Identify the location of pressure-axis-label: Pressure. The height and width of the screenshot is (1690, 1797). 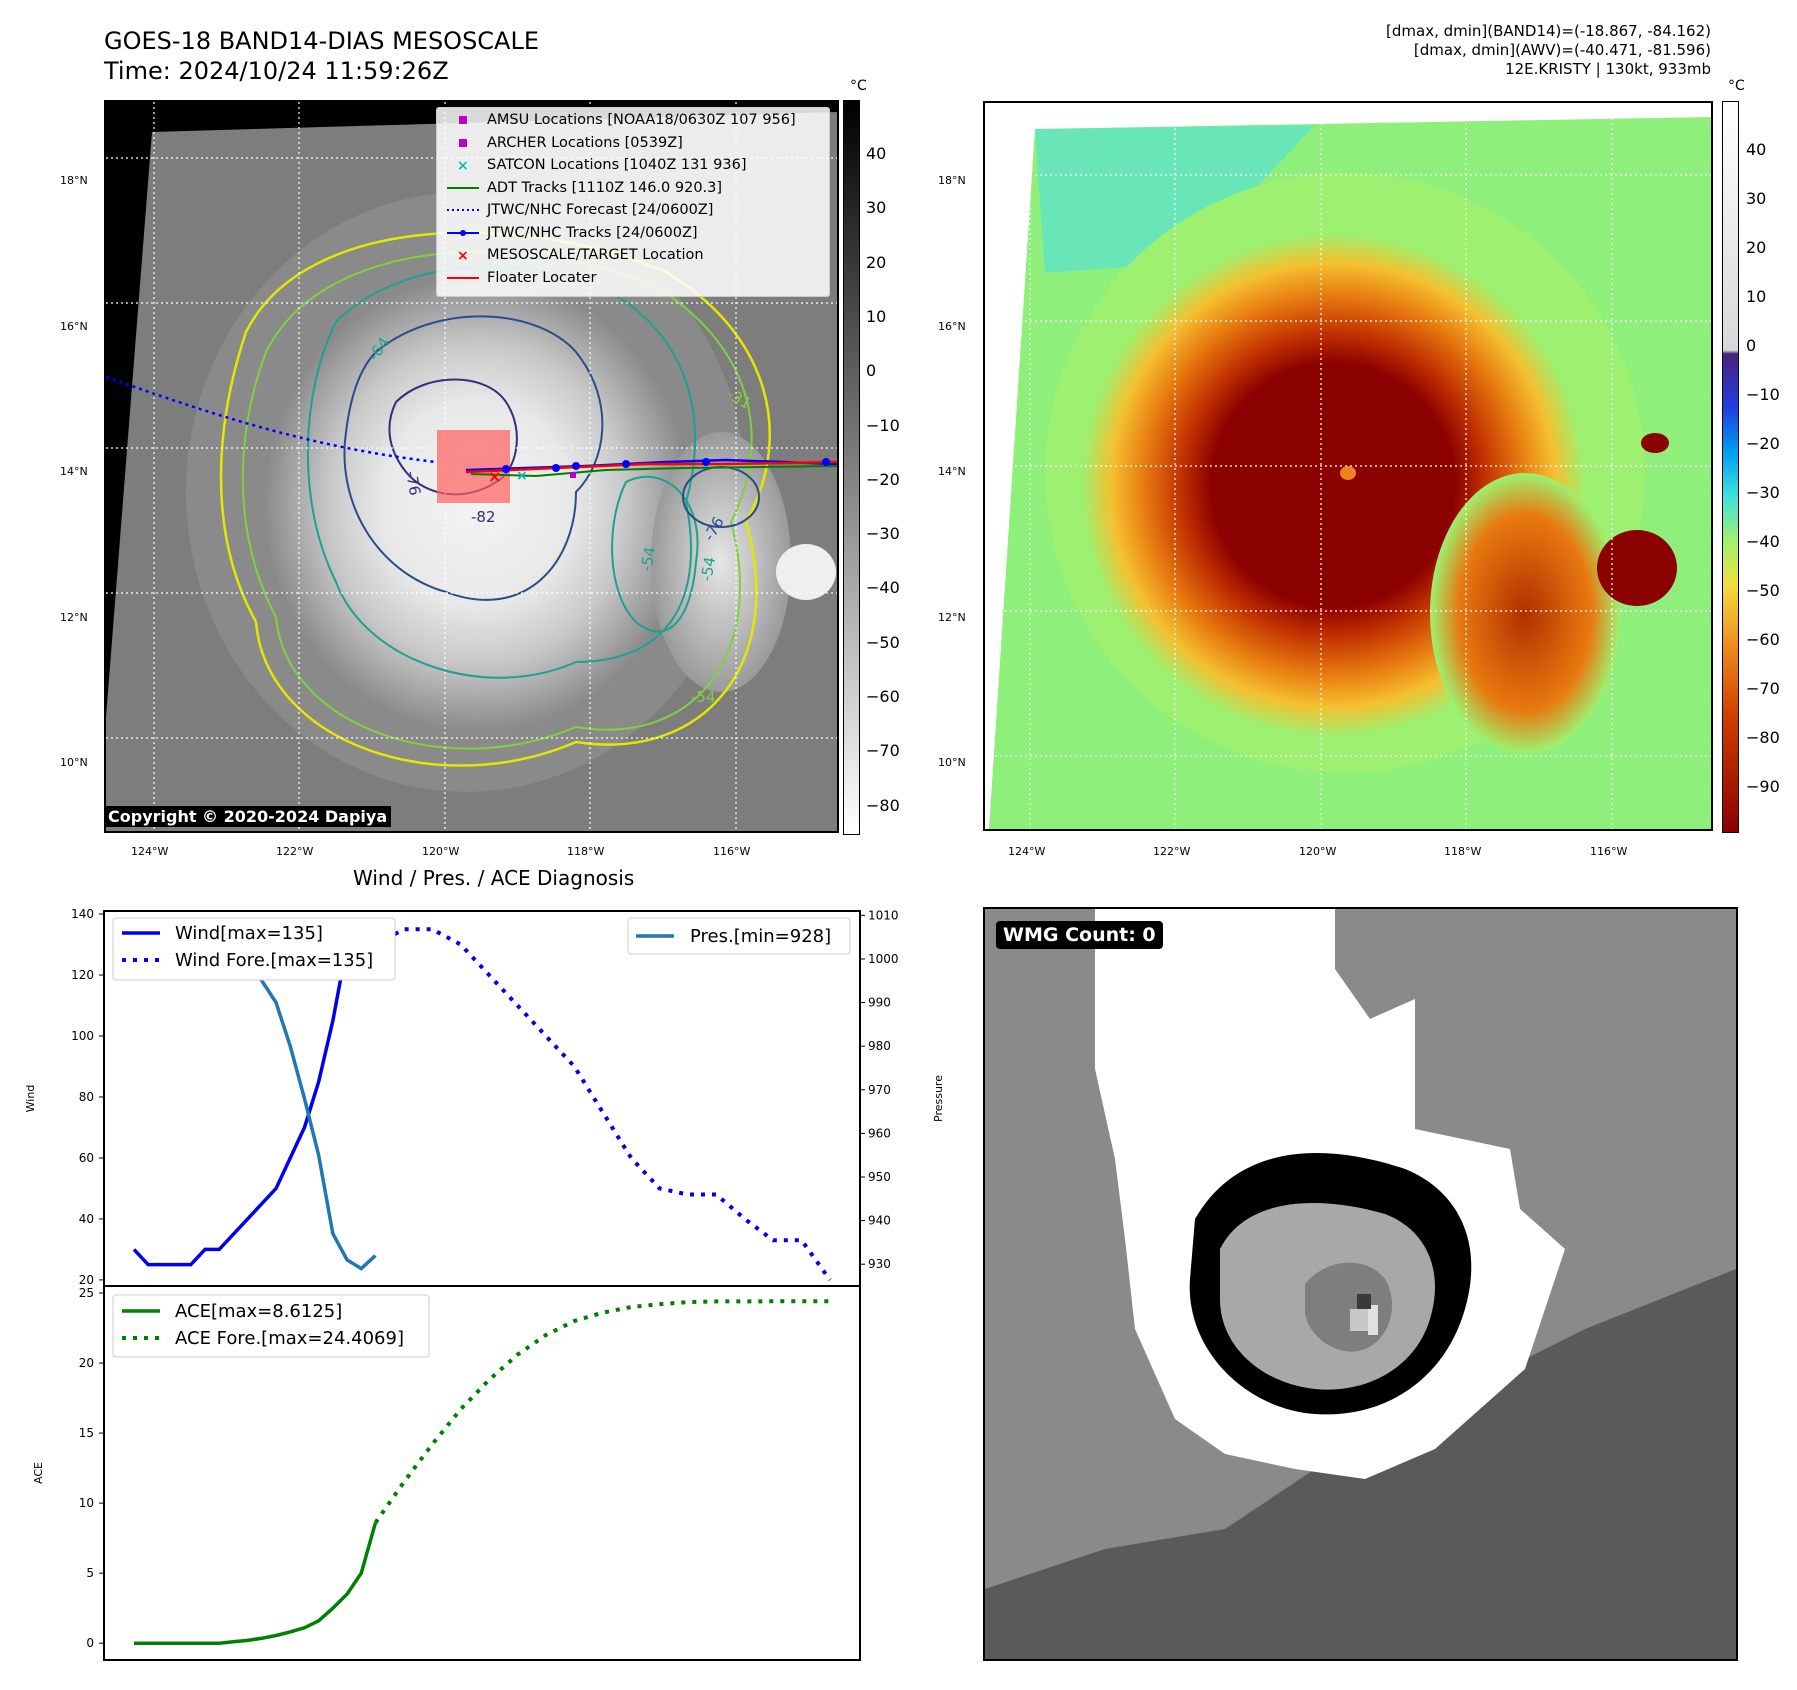
(938, 1098).